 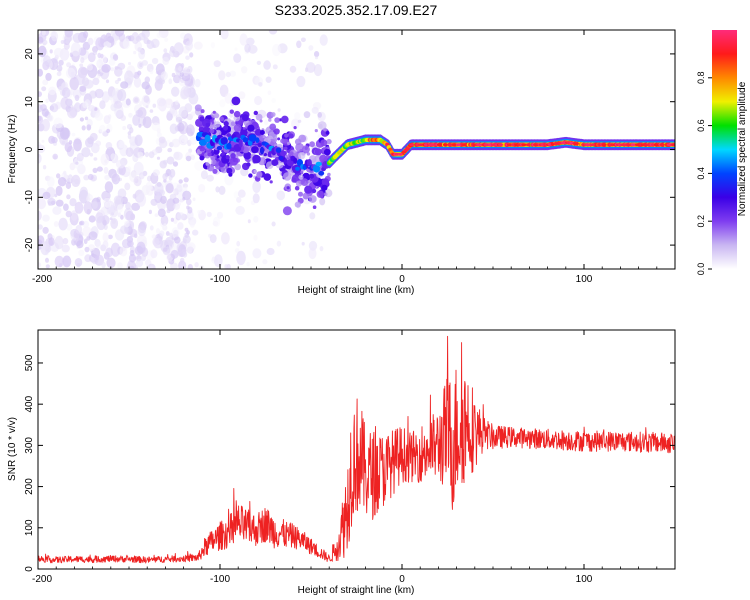 I want to click on colorbar-label: Normalized spectral amplitude, so click(x=742, y=148).